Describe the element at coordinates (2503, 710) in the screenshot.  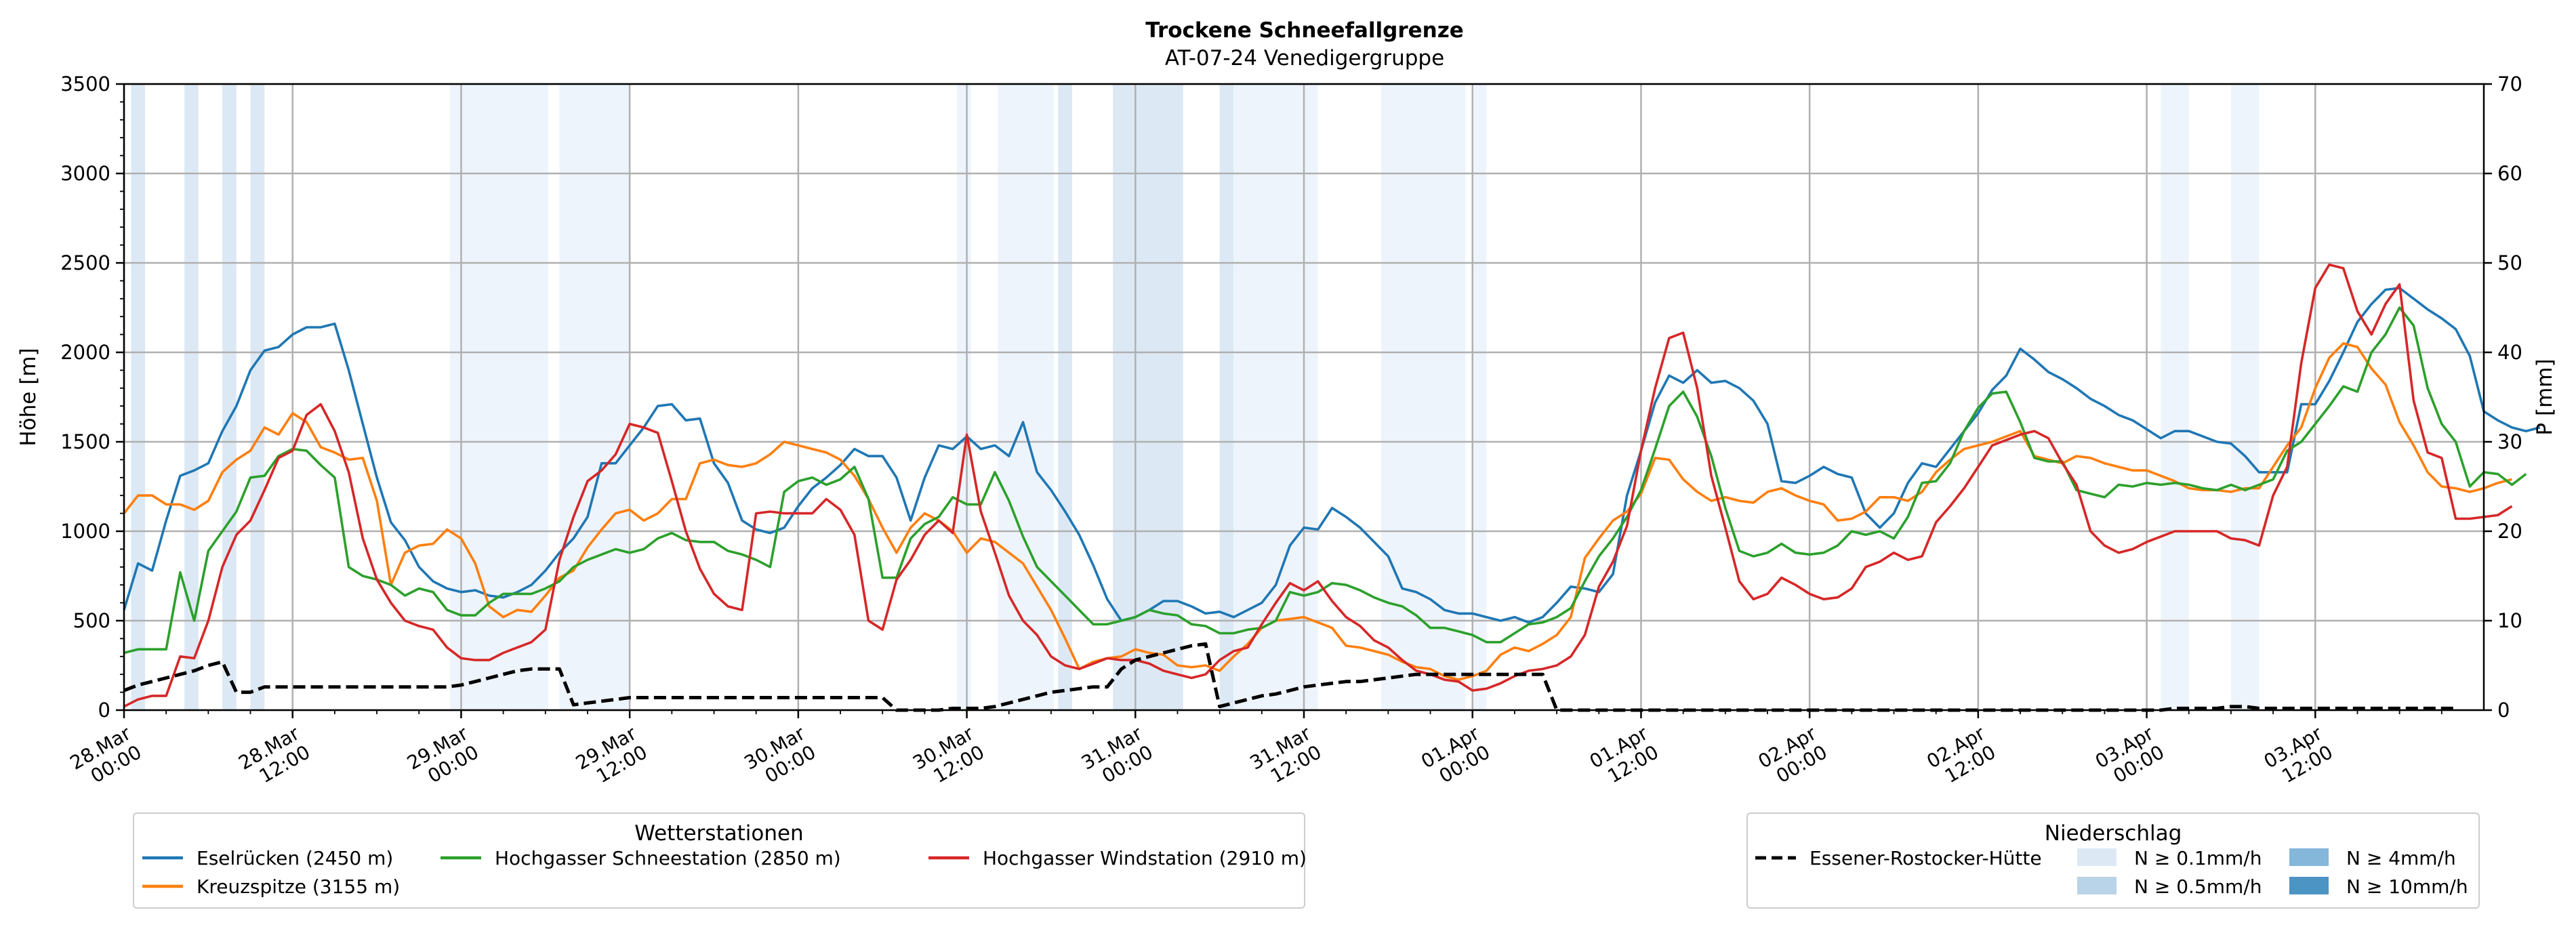
I see `y2-tick-label-0: 0` at that location.